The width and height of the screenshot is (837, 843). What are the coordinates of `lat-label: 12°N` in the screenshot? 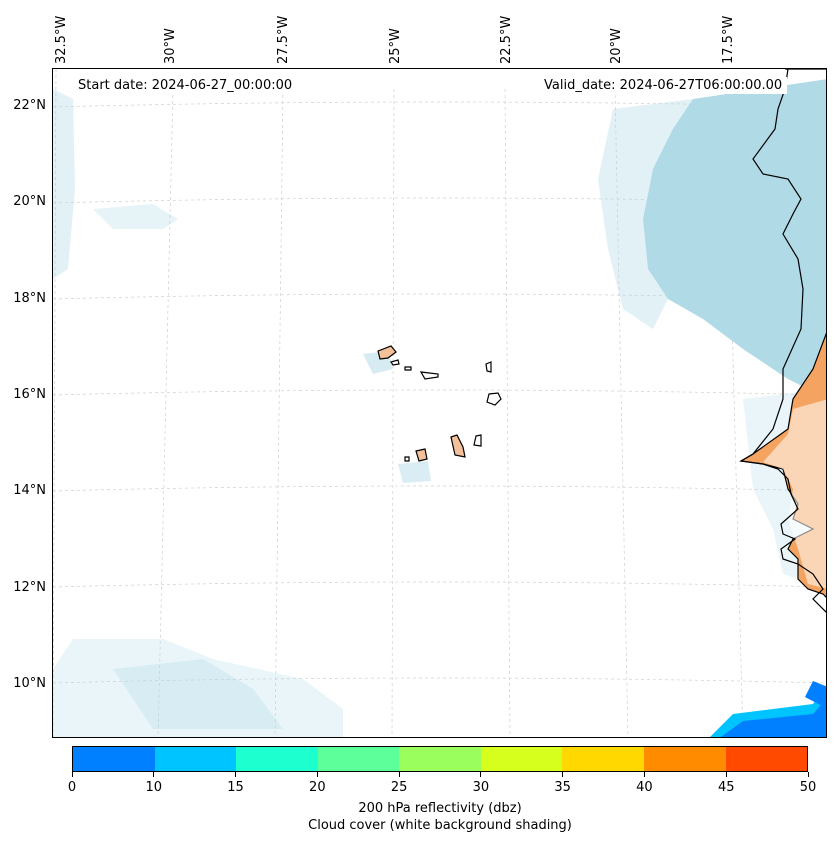 It's located at (29, 587).